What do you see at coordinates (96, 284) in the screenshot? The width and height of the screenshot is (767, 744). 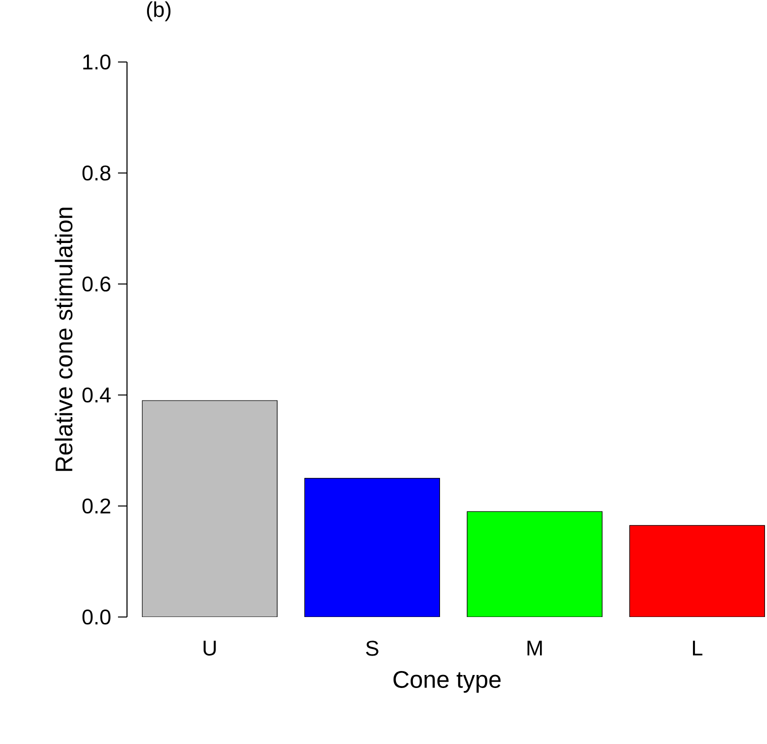 I see `y-tick-label: 0.6` at bounding box center [96, 284].